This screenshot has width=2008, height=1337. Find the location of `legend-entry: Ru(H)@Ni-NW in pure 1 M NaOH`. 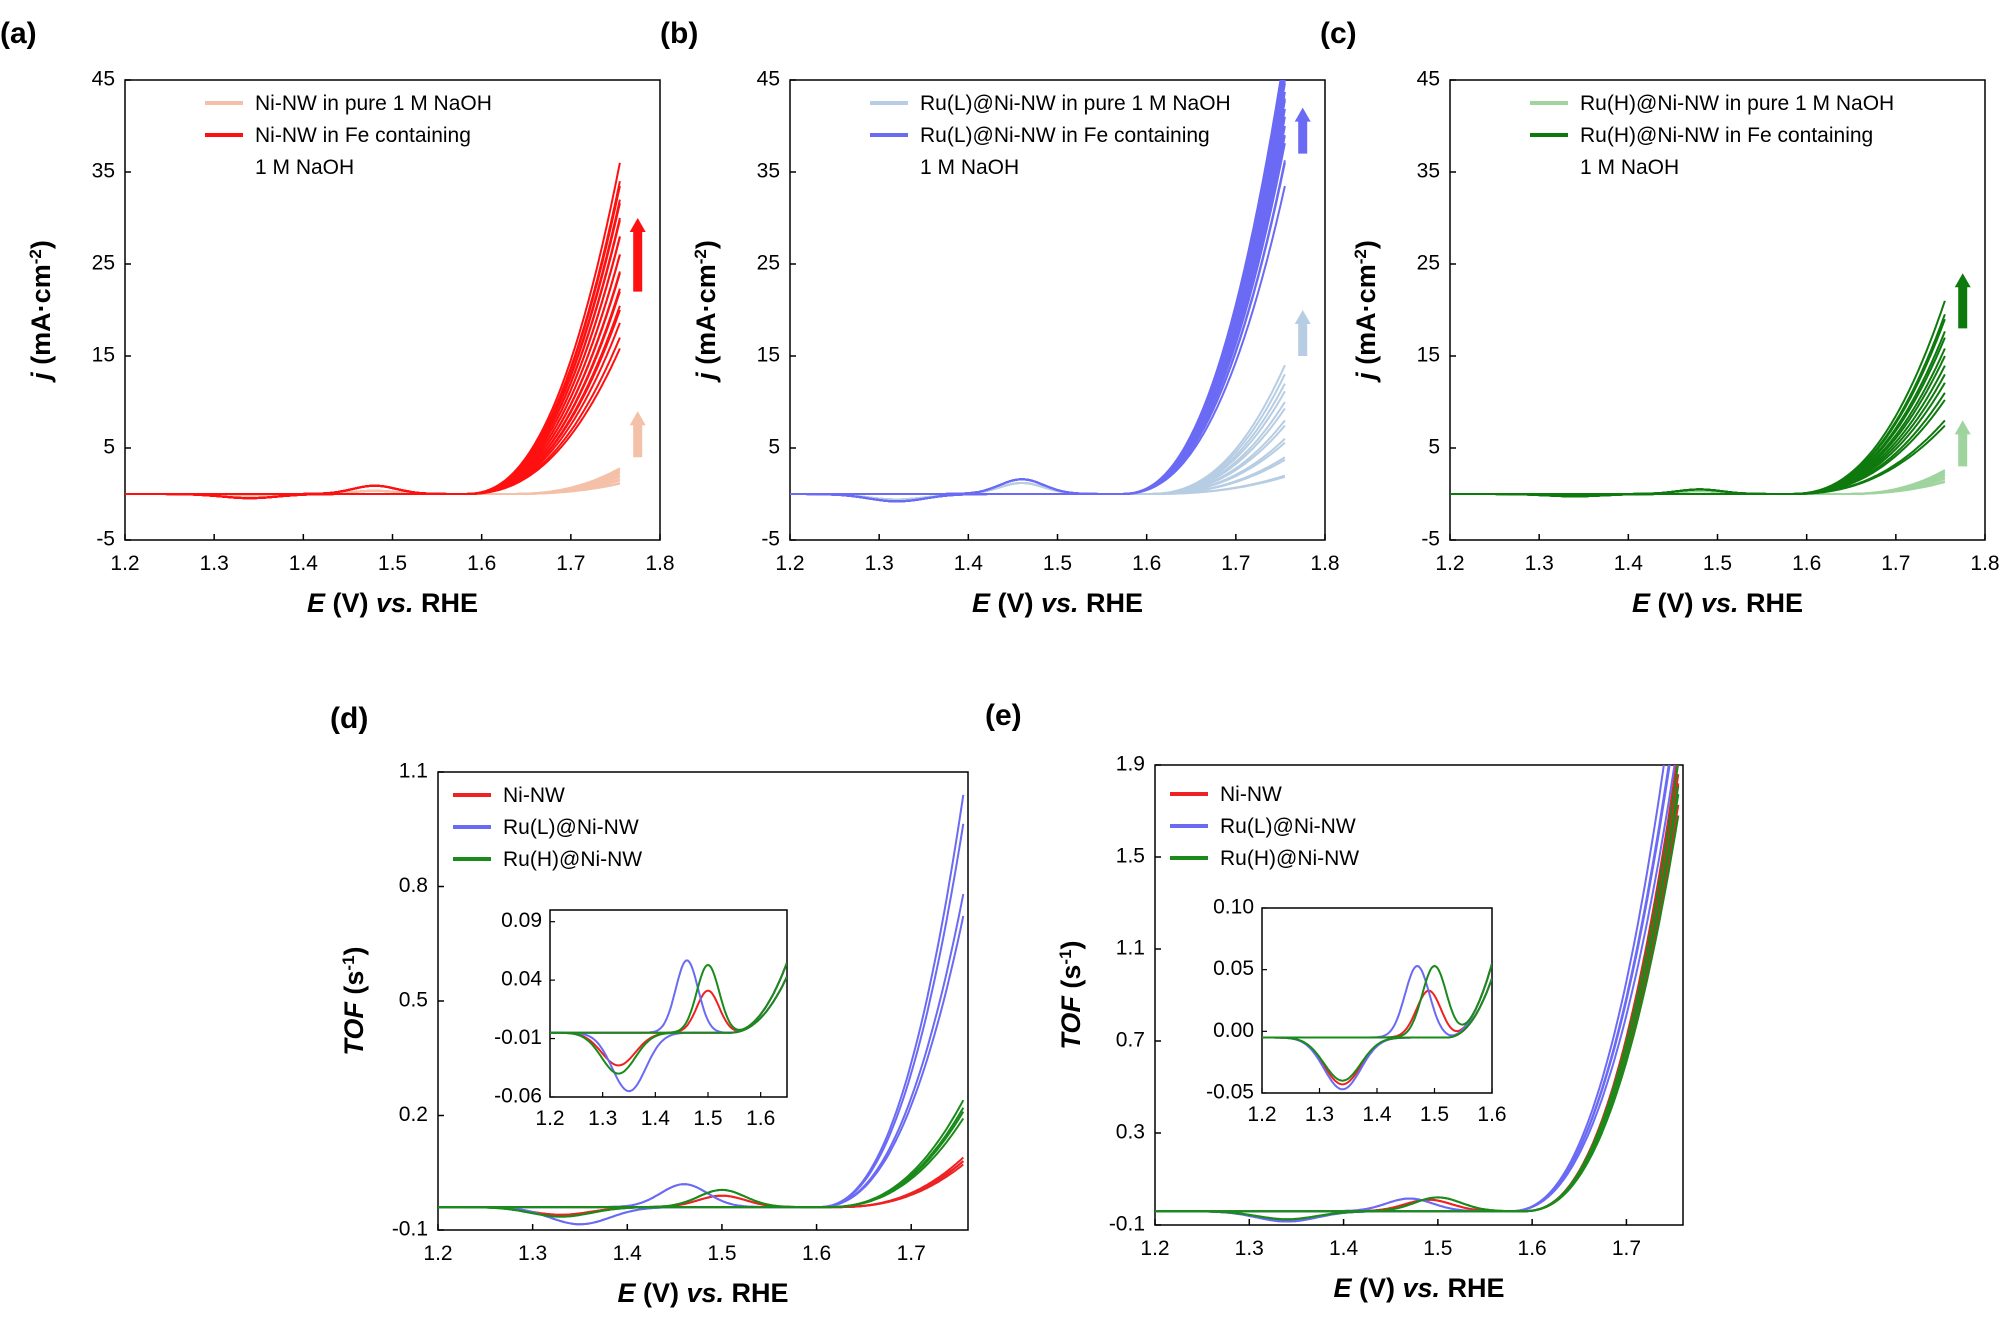

legend-entry: Ru(H)@Ni-NW in pure 1 M NaOH is located at coordinates (1737, 103).